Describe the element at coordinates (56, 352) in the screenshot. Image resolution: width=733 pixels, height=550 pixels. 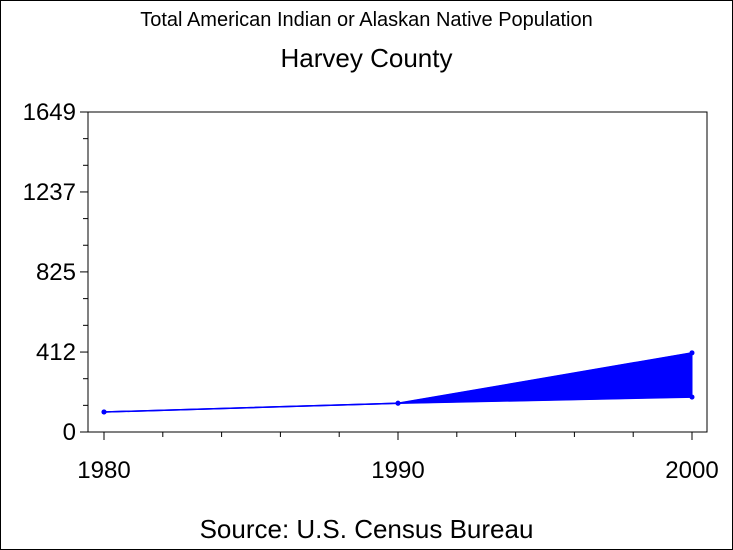
I see `y-tick-label: 412` at that location.